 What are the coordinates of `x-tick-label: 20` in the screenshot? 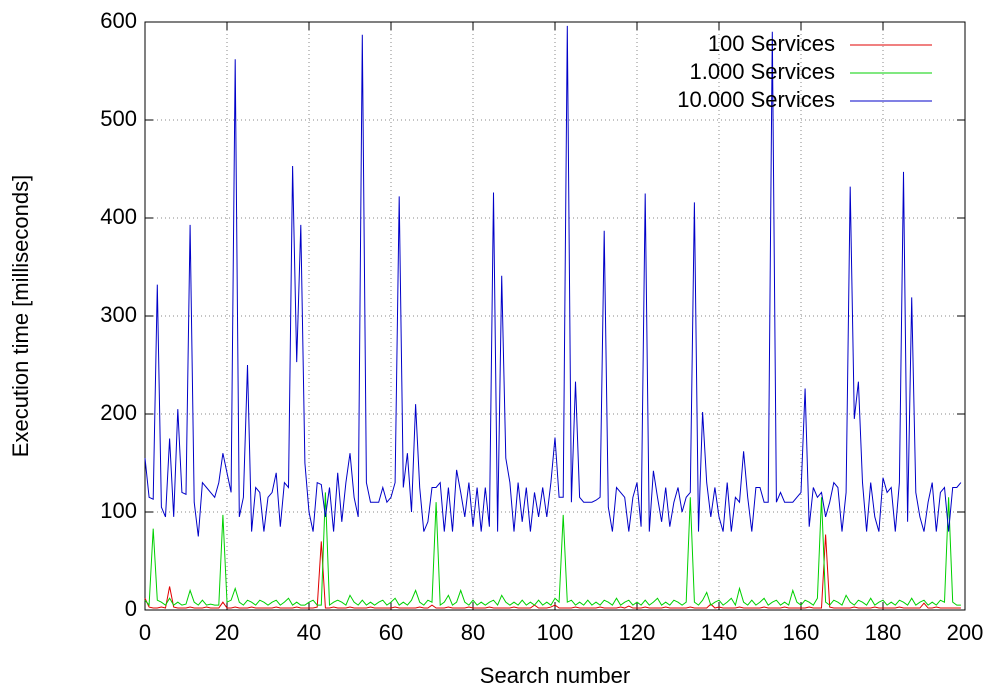 It's located at (227, 632).